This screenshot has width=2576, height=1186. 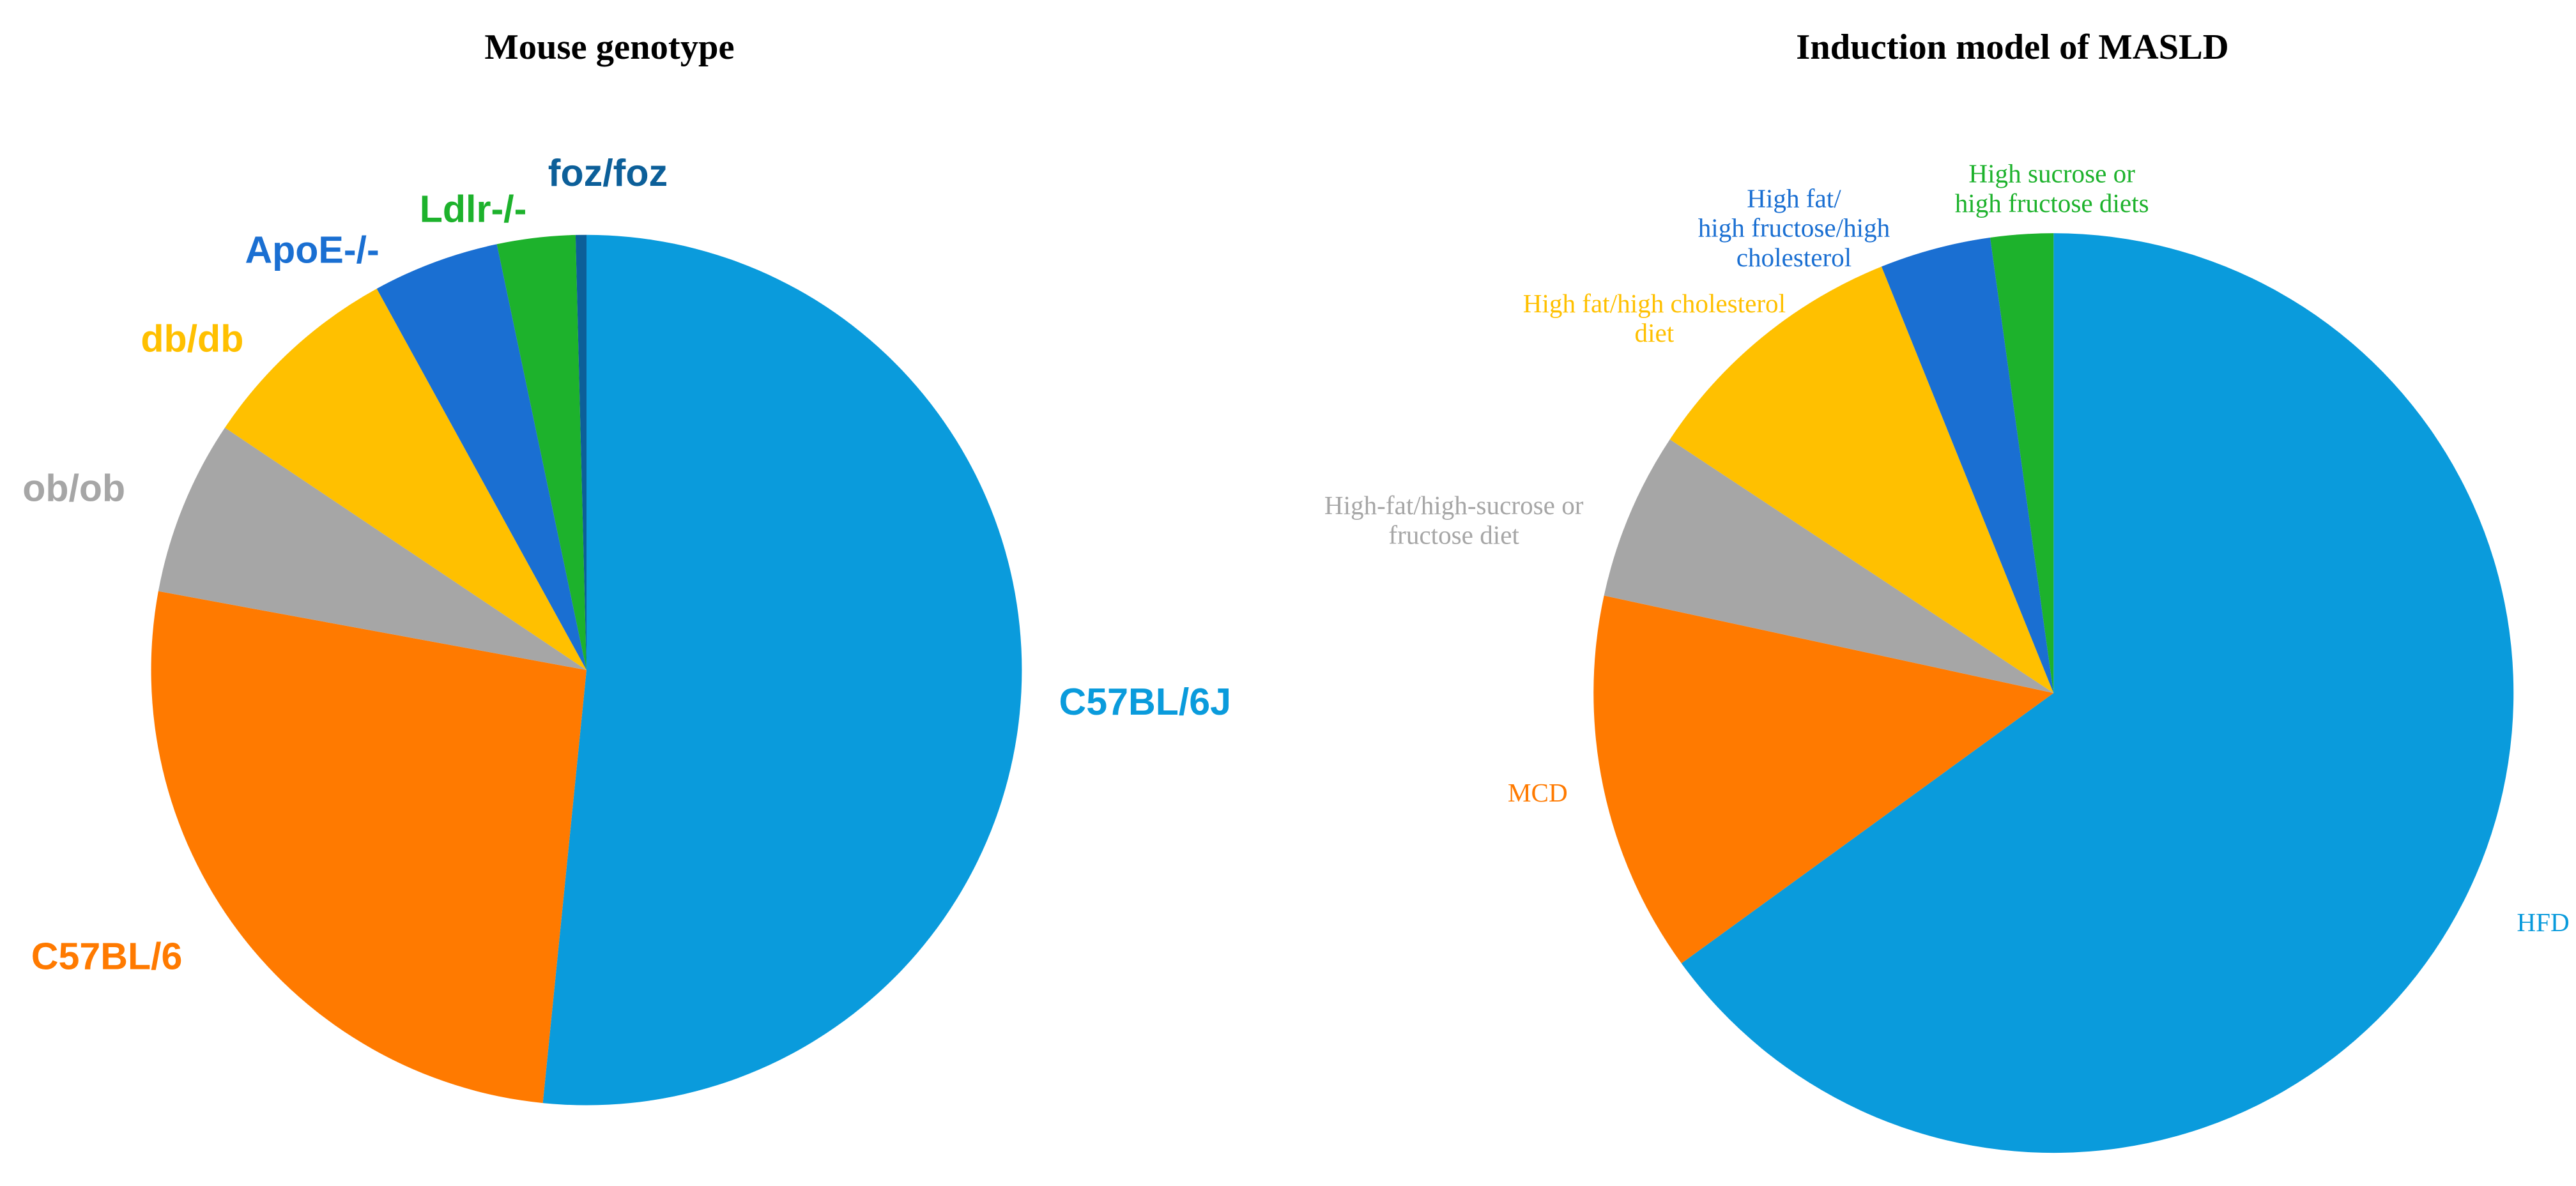 I want to click on slice-label: C57BL/6, so click(x=107, y=956).